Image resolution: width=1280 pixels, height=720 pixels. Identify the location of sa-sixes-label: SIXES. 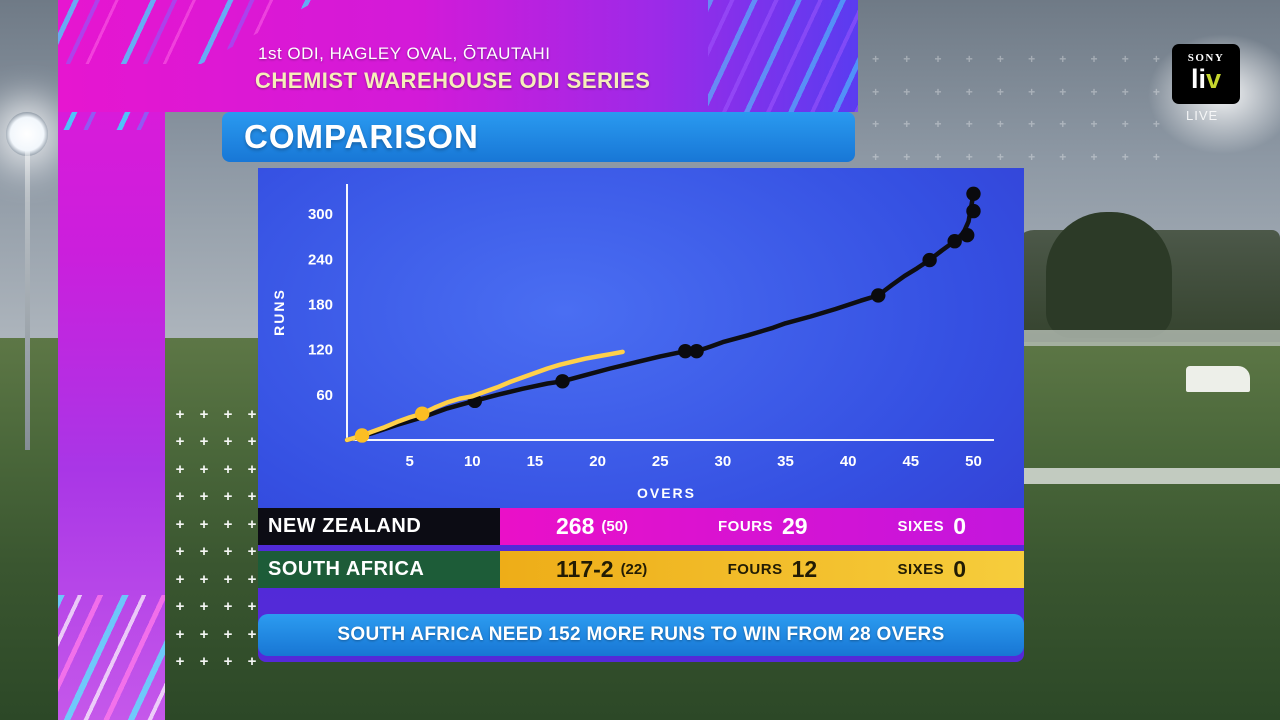
(921, 569).